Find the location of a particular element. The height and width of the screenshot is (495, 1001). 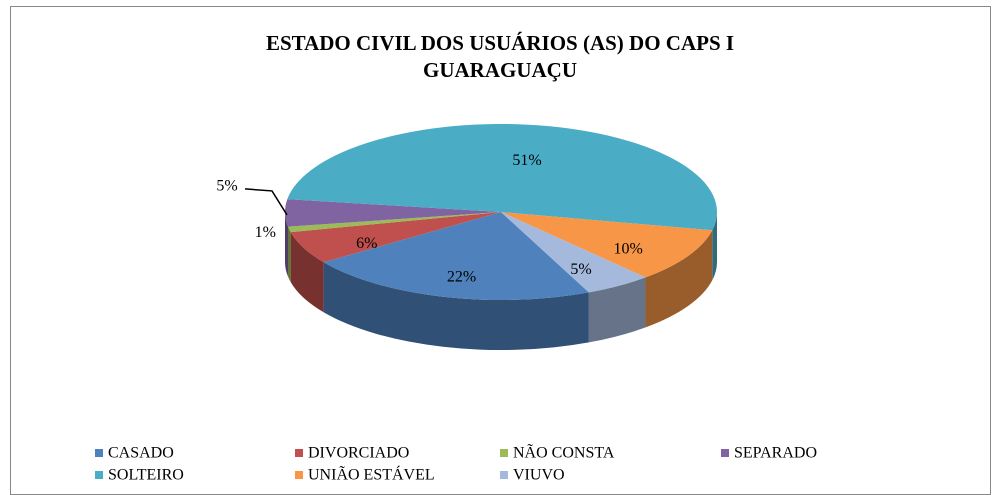

legend-label: SOLTEIRO is located at coordinates (146, 475).